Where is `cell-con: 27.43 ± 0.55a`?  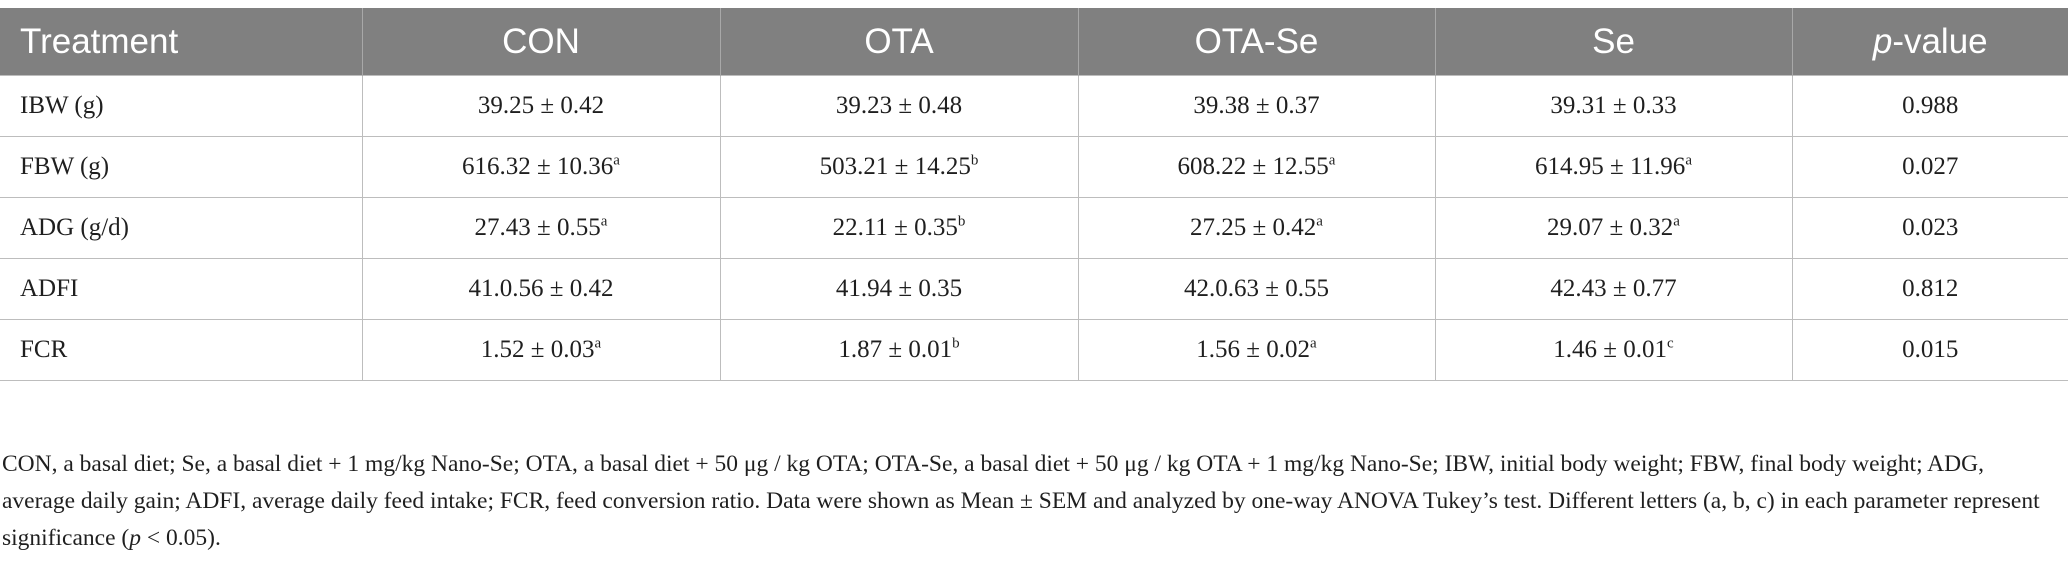
cell-con: 27.43 ± 0.55a is located at coordinates (541, 228).